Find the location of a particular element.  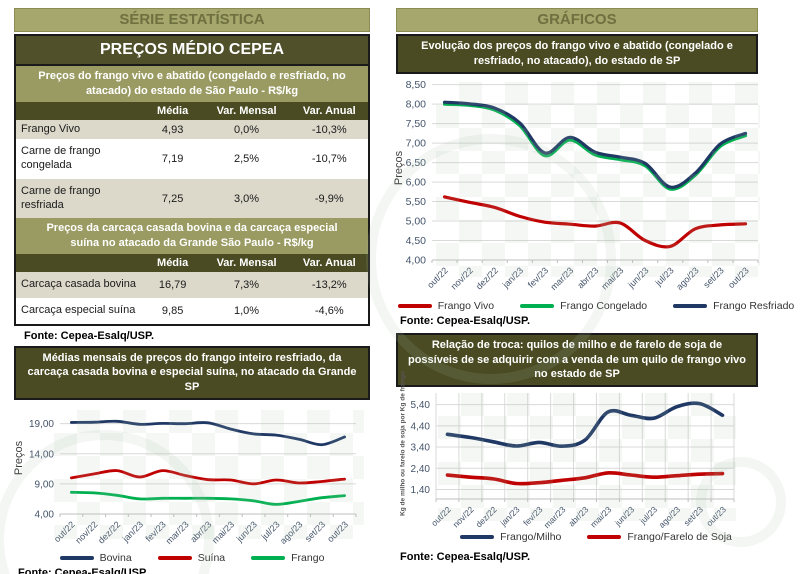

section-header-serie-estatistica: SÉRIE ESTATÍSTICA is located at coordinates (192, 20).